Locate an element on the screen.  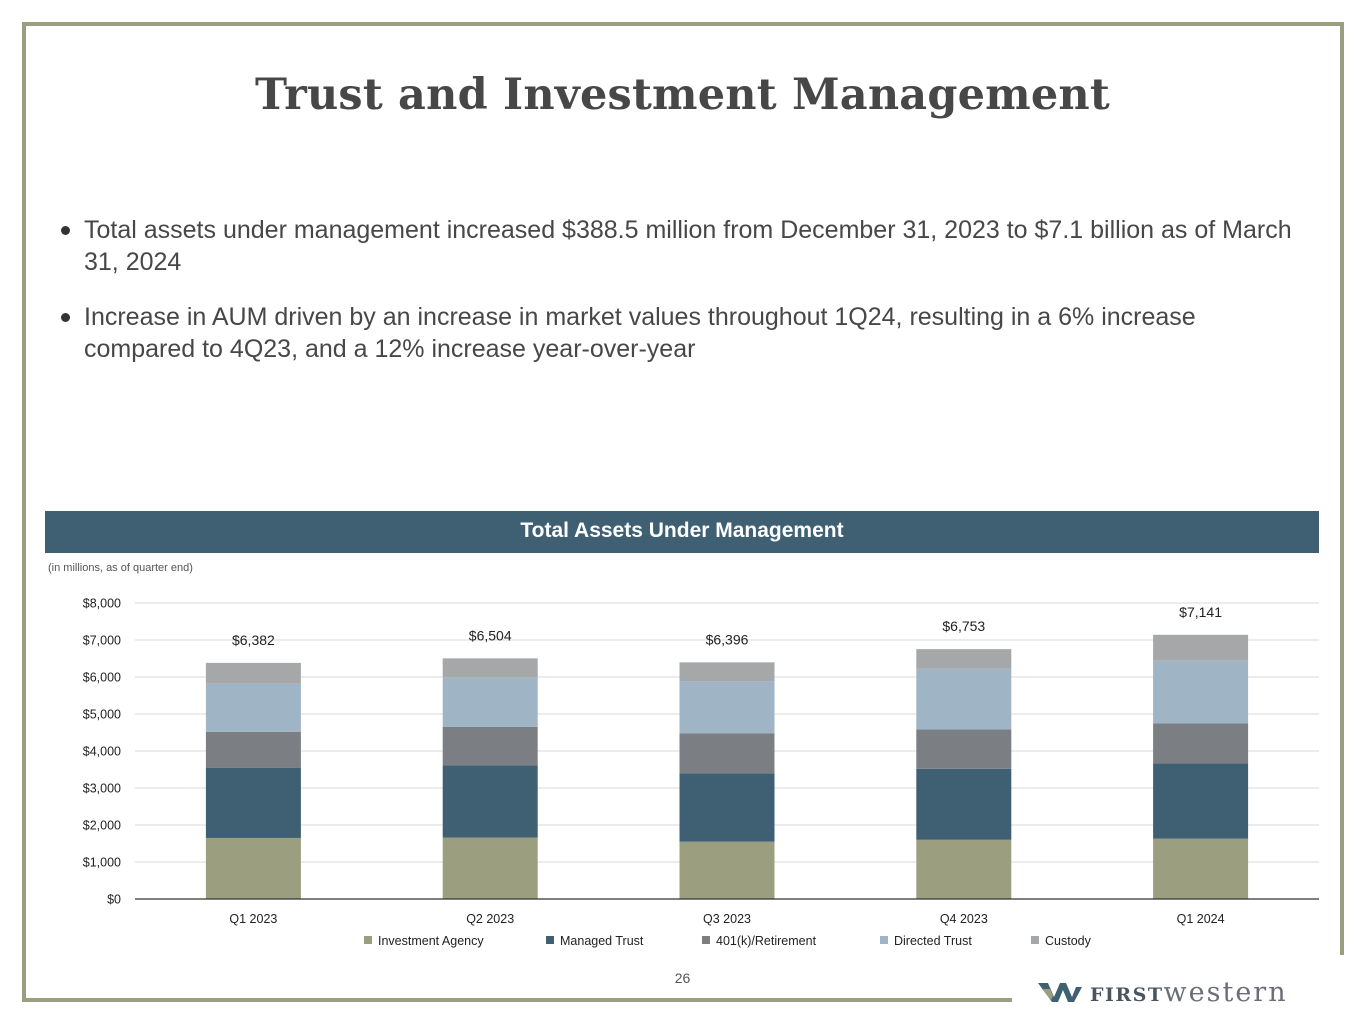
chart-title: Total Assets Under Management is located at coordinates (682, 532).